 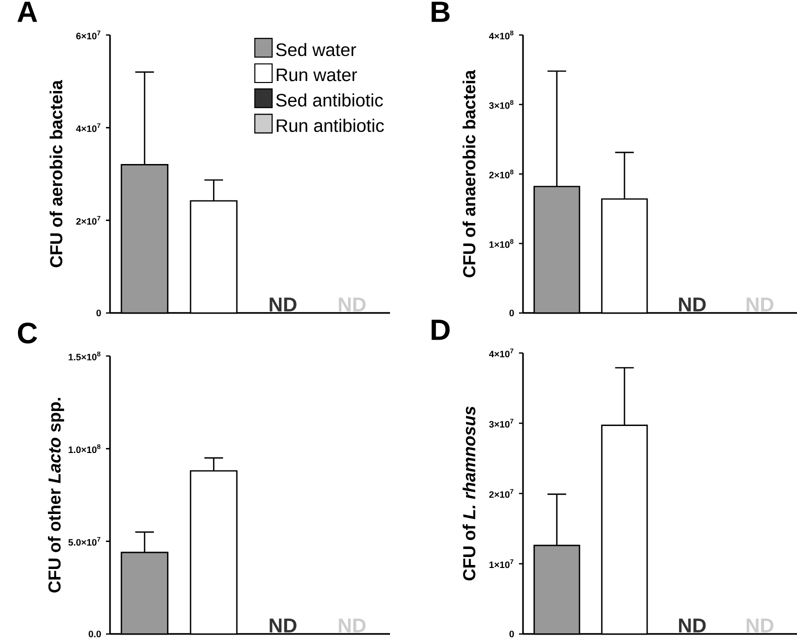 What do you see at coordinates (501, 563) in the screenshot?
I see `y-tick-label: 1×10$^{7}$` at bounding box center [501, 563].